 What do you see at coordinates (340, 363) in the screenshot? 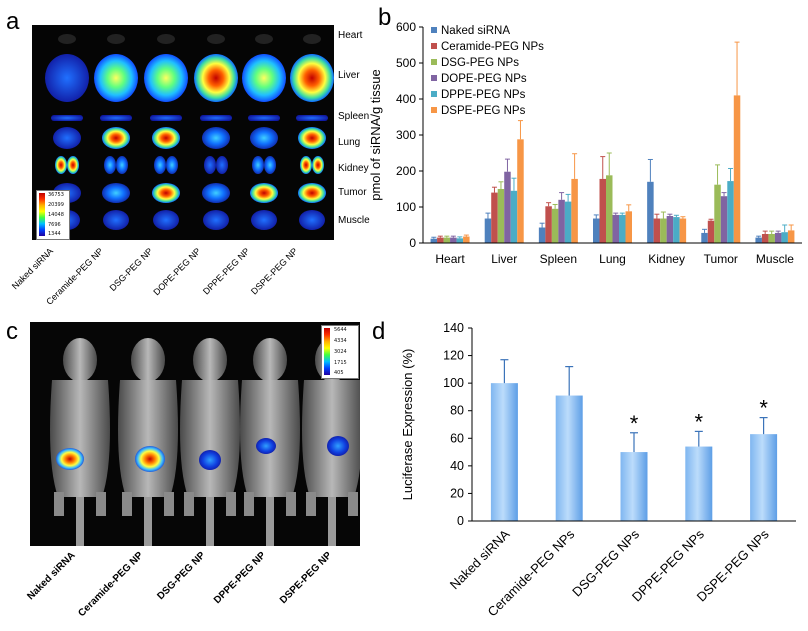
I see `panel-c-scale-tick: 1715` at bounding box center [340, 363].